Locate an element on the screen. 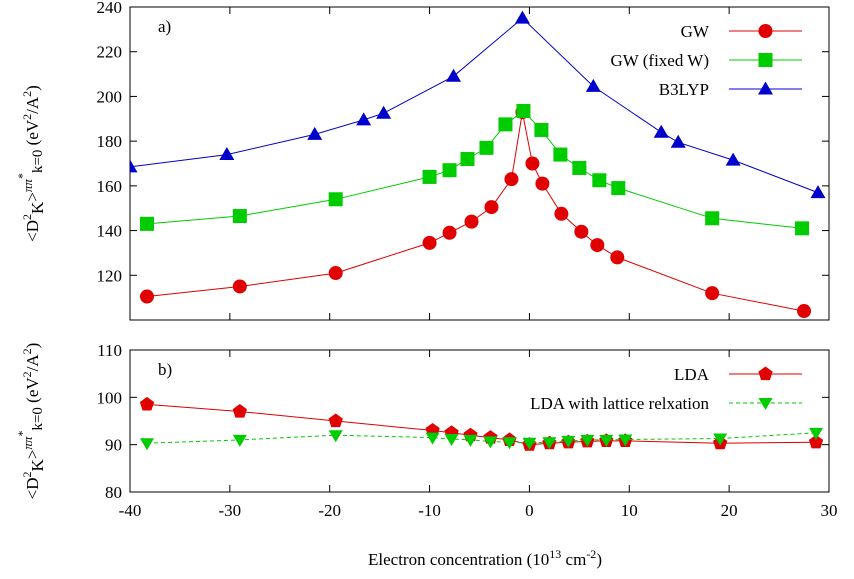  panel-b-legend-entry: LDA is located at coordinates (738, 374).